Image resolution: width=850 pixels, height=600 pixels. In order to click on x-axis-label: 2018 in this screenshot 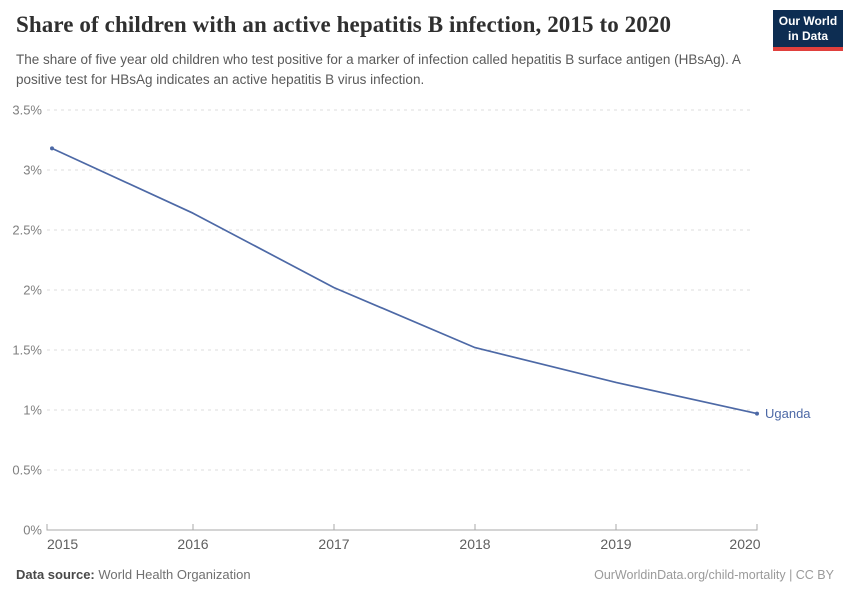, I will do `click(474, 544)`.